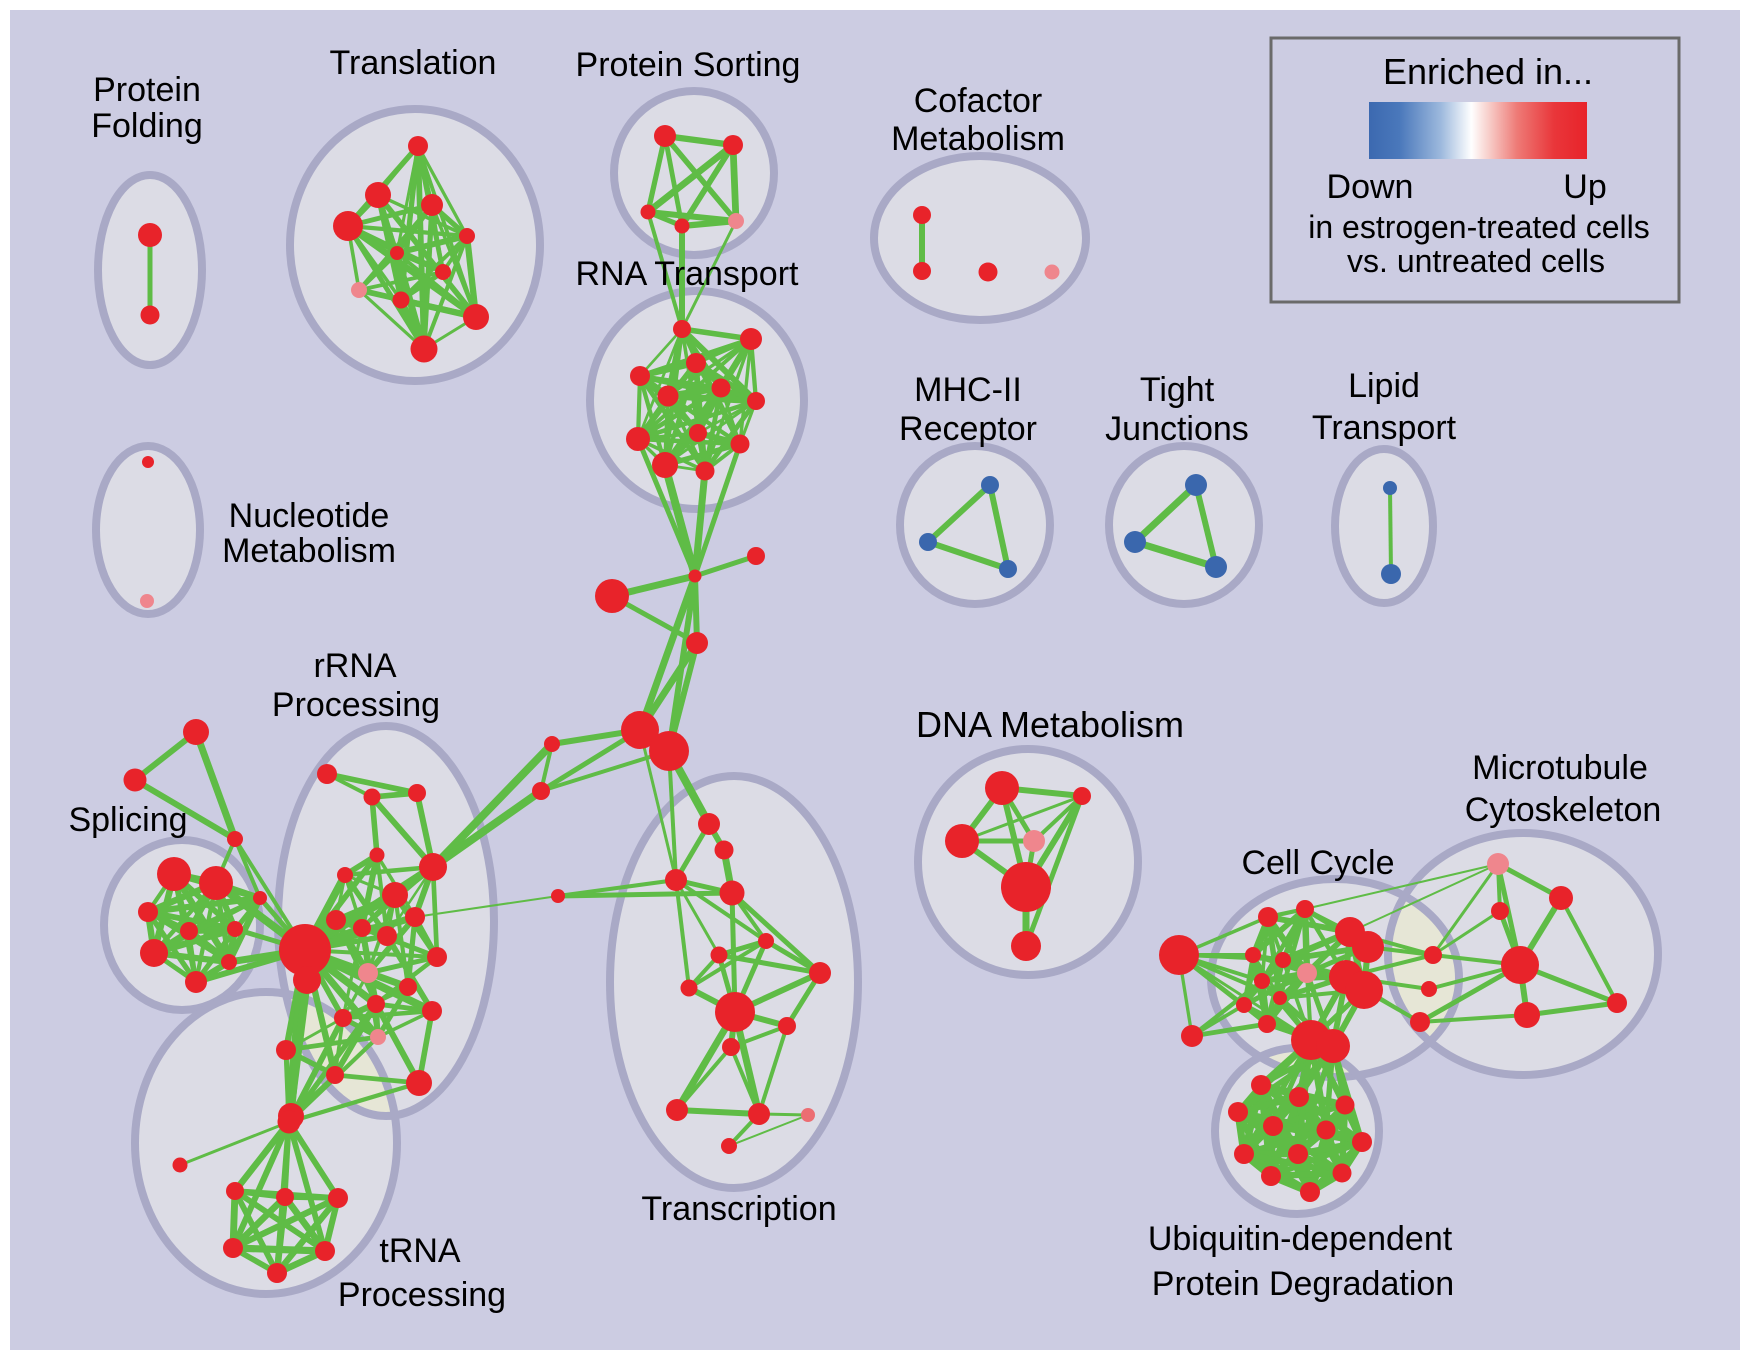  I want to click on svg-text: vs. untreated cells, so click(1476, 261).